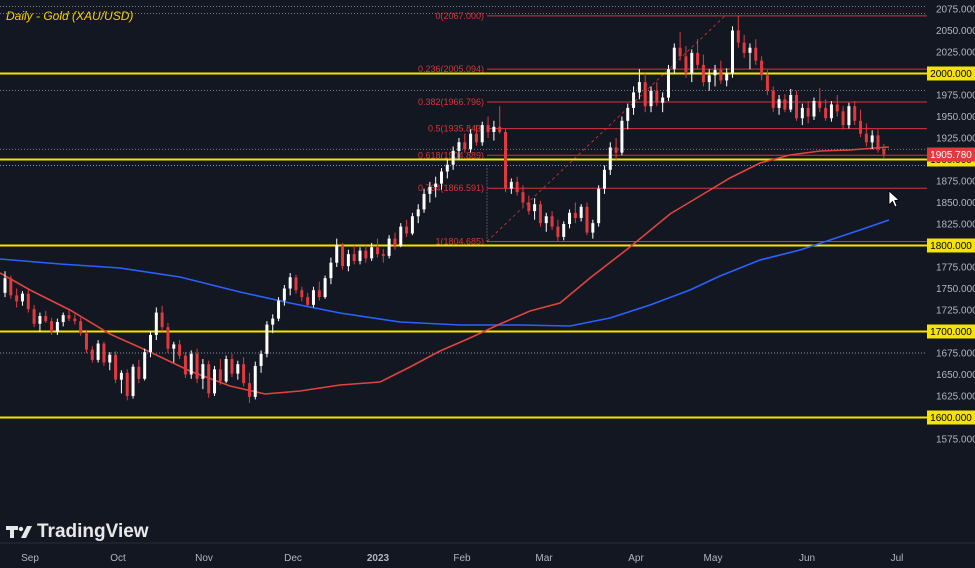  I want to click on key-level-badge-label: 1700.000, so click(951, 332).